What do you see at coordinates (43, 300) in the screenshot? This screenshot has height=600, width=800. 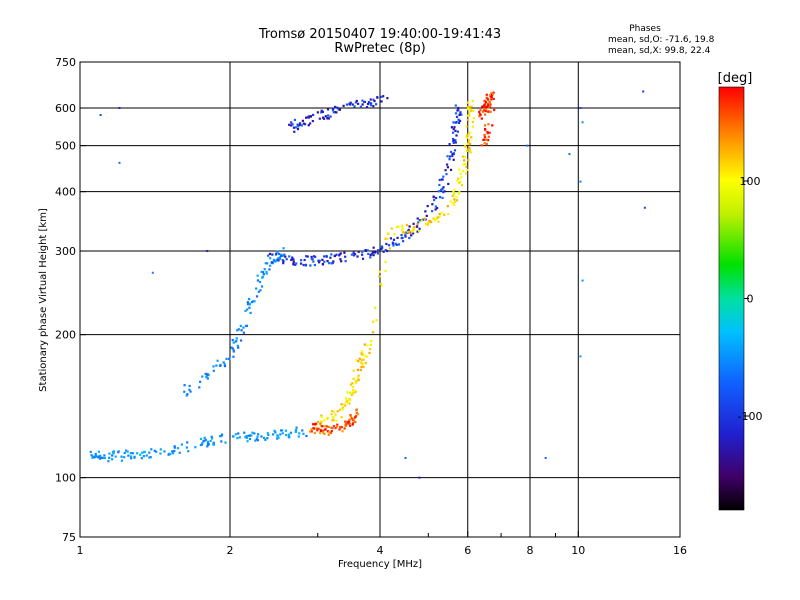 I see `y-axis-label: Stationary phase Virtual Height [km]` at bounding box center [43, 300].